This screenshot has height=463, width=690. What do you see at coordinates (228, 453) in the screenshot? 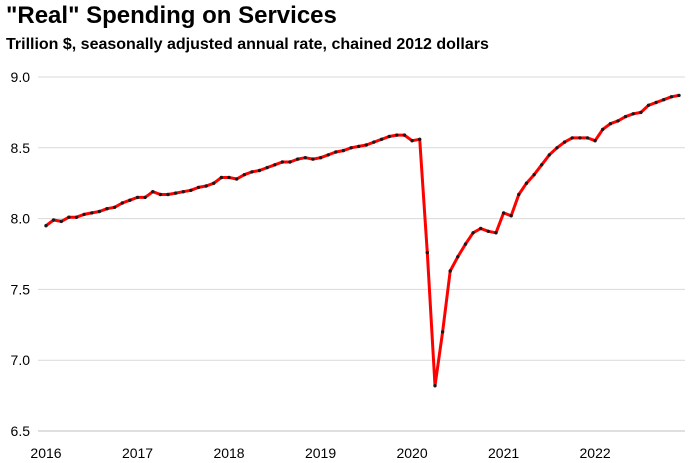
I see `x-tick-label: 2018` at bounding box center [228, 453].